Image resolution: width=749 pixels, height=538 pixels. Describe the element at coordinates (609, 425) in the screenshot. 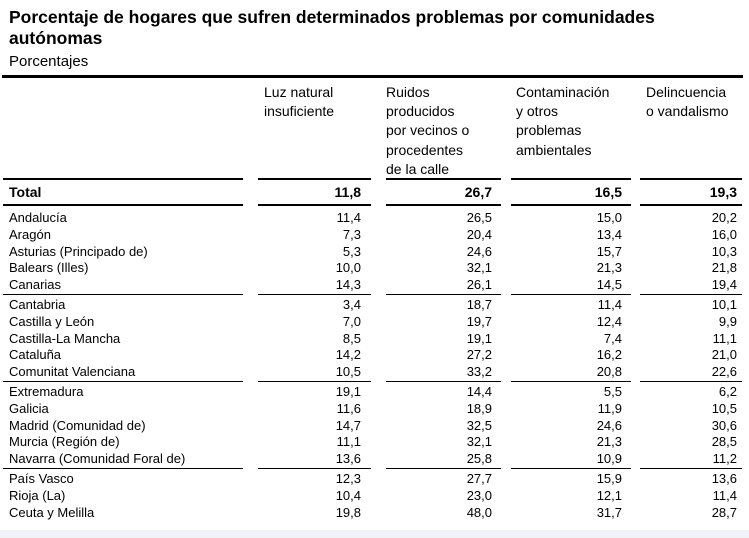

I see `cell-value: 24,6` at that location.